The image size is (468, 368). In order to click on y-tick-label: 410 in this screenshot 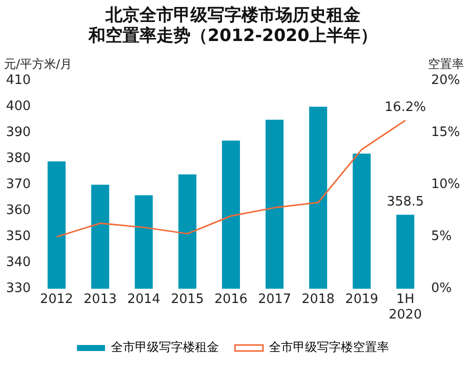, I will do `click(18, 80)`.